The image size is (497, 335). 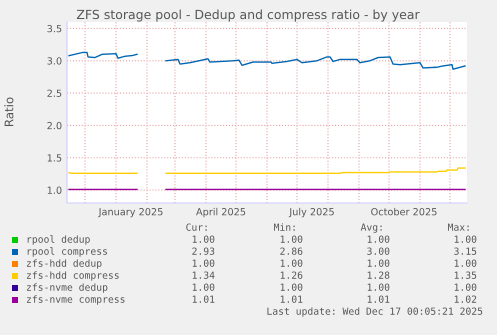 I want to click on text: 3.00, so click(x=378, y=251).